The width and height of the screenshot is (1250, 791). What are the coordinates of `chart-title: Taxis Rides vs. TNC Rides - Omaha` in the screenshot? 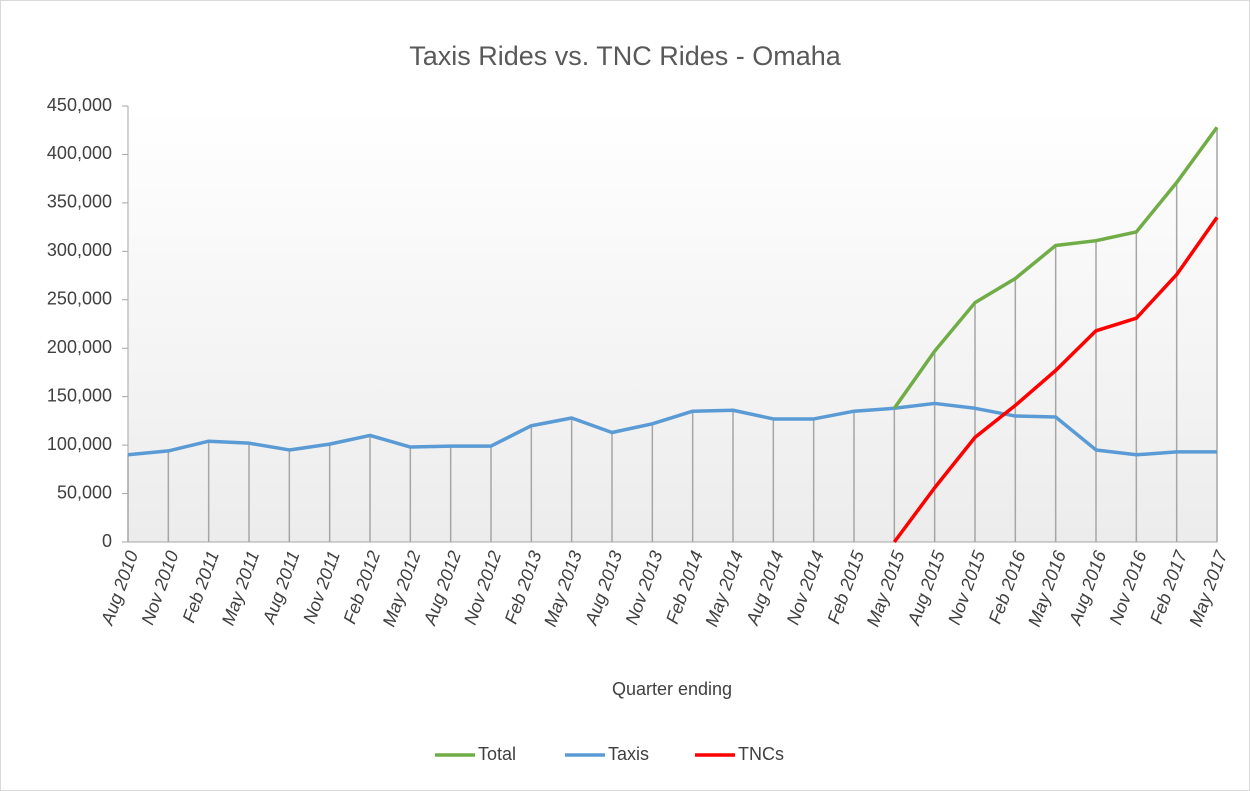 It's located at (625, 56).